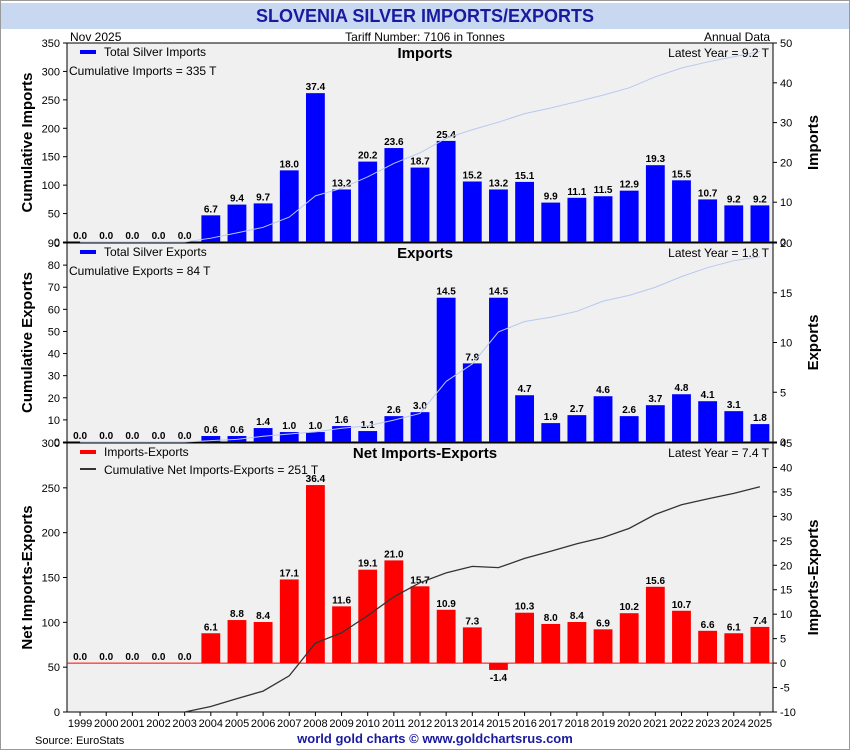 The image size is (850, 750). Describe the element at coordinates (51, 186) in the screenshot. I see `left-tick-label: 100` at that location.